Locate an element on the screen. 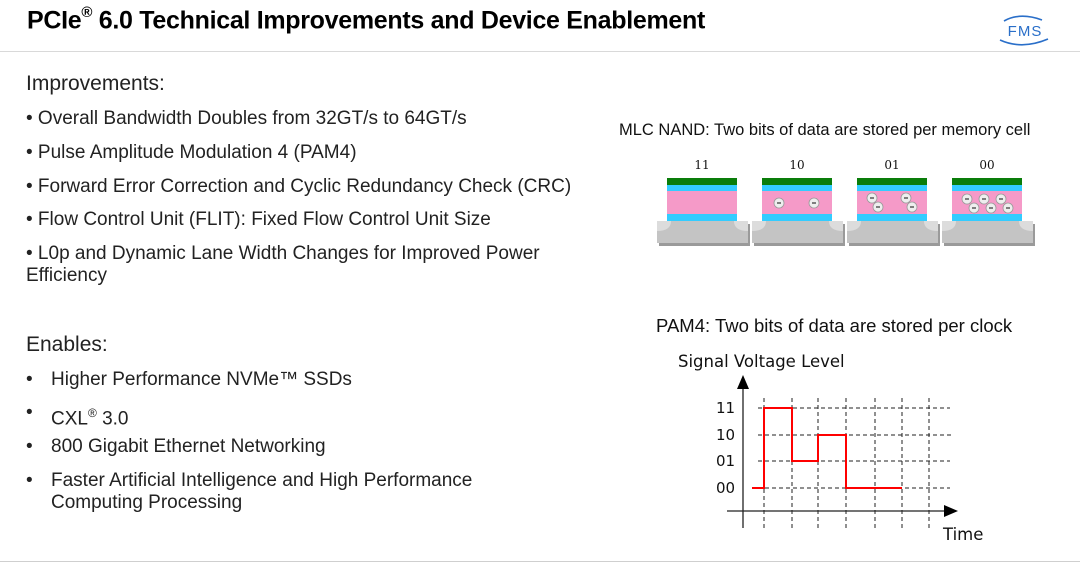  header-divider is located at coordinates (540, 51).